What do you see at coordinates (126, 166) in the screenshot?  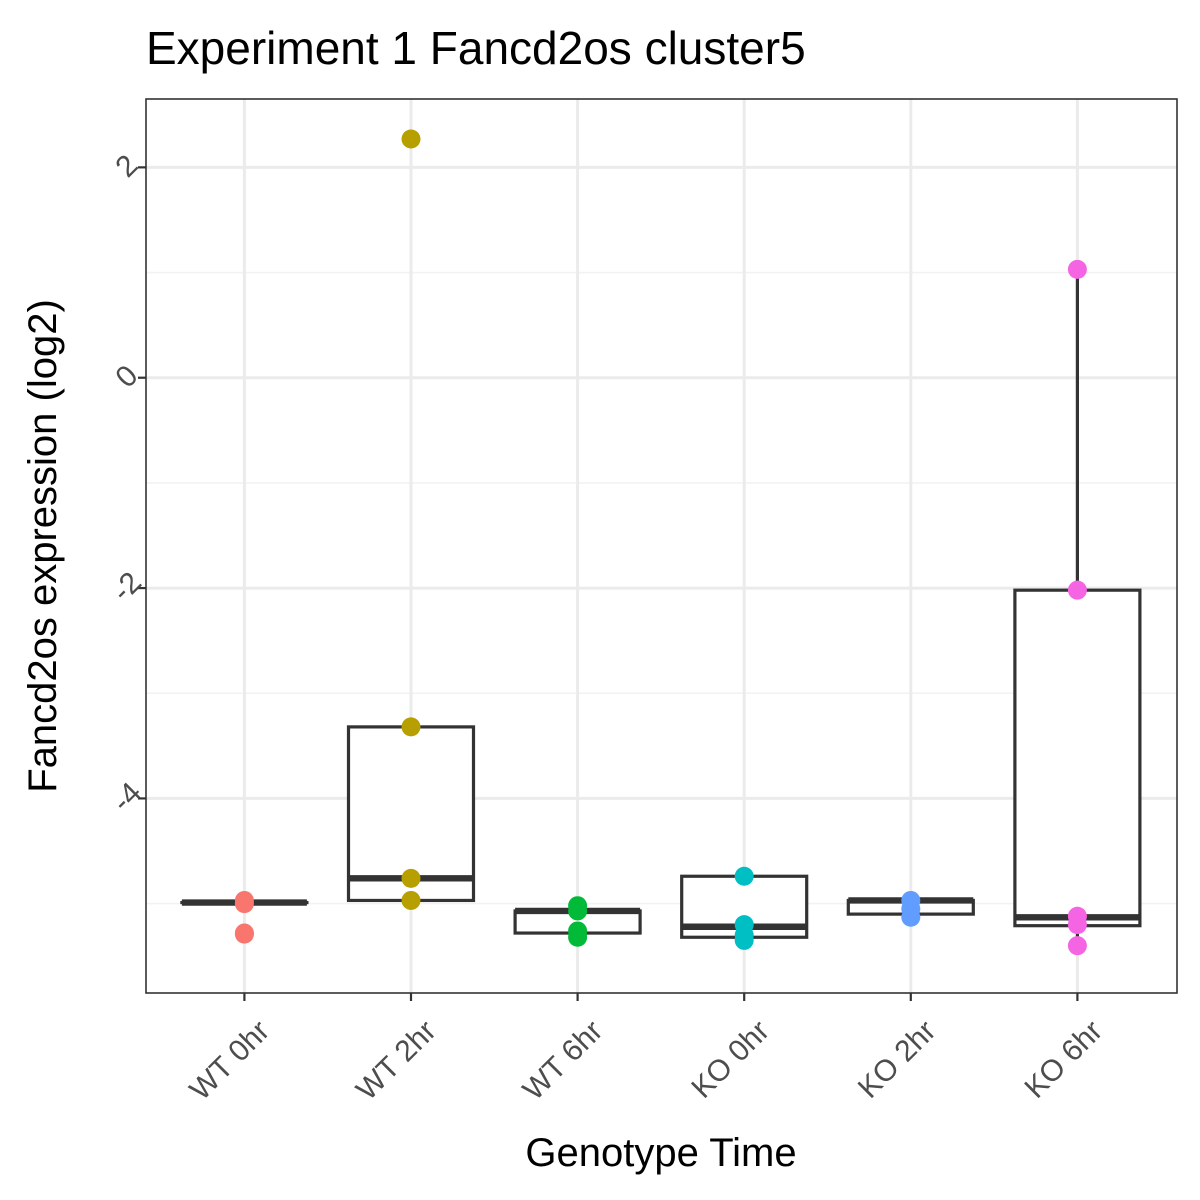 I see `y-tick-label: 2` at bounding box center [126, 166].